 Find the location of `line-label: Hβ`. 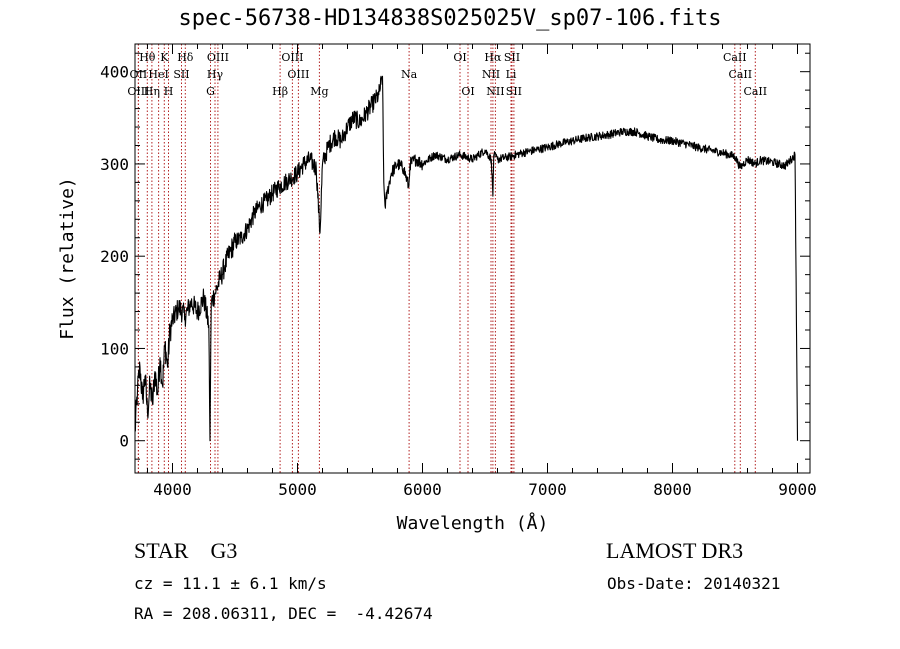

line-label: Hβ is located at coordinates (280, 91).